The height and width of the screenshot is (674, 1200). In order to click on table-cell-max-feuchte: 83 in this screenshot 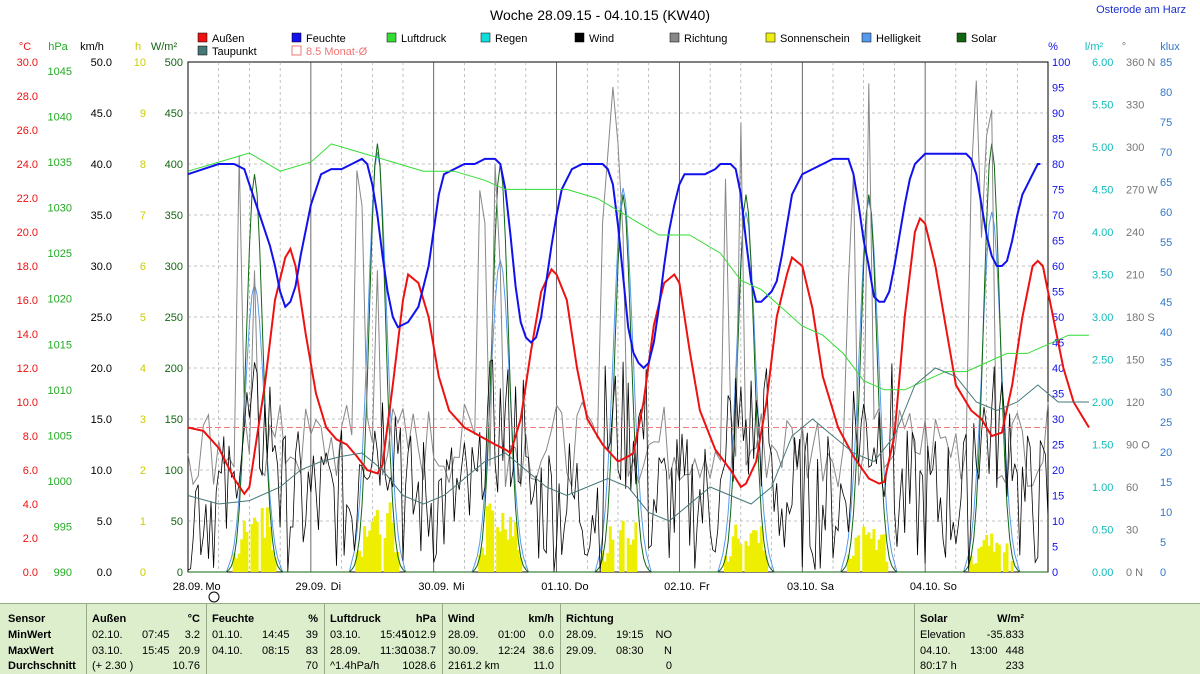, I will do `click(311, 651)`.